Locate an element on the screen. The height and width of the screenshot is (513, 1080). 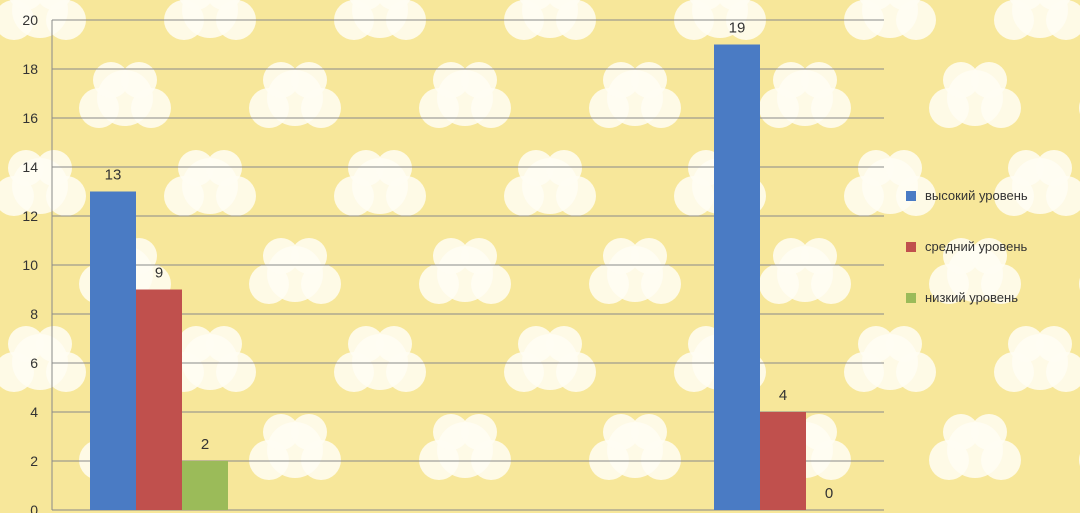
y-tick-label: 16 is located at coordinates (30, 118).